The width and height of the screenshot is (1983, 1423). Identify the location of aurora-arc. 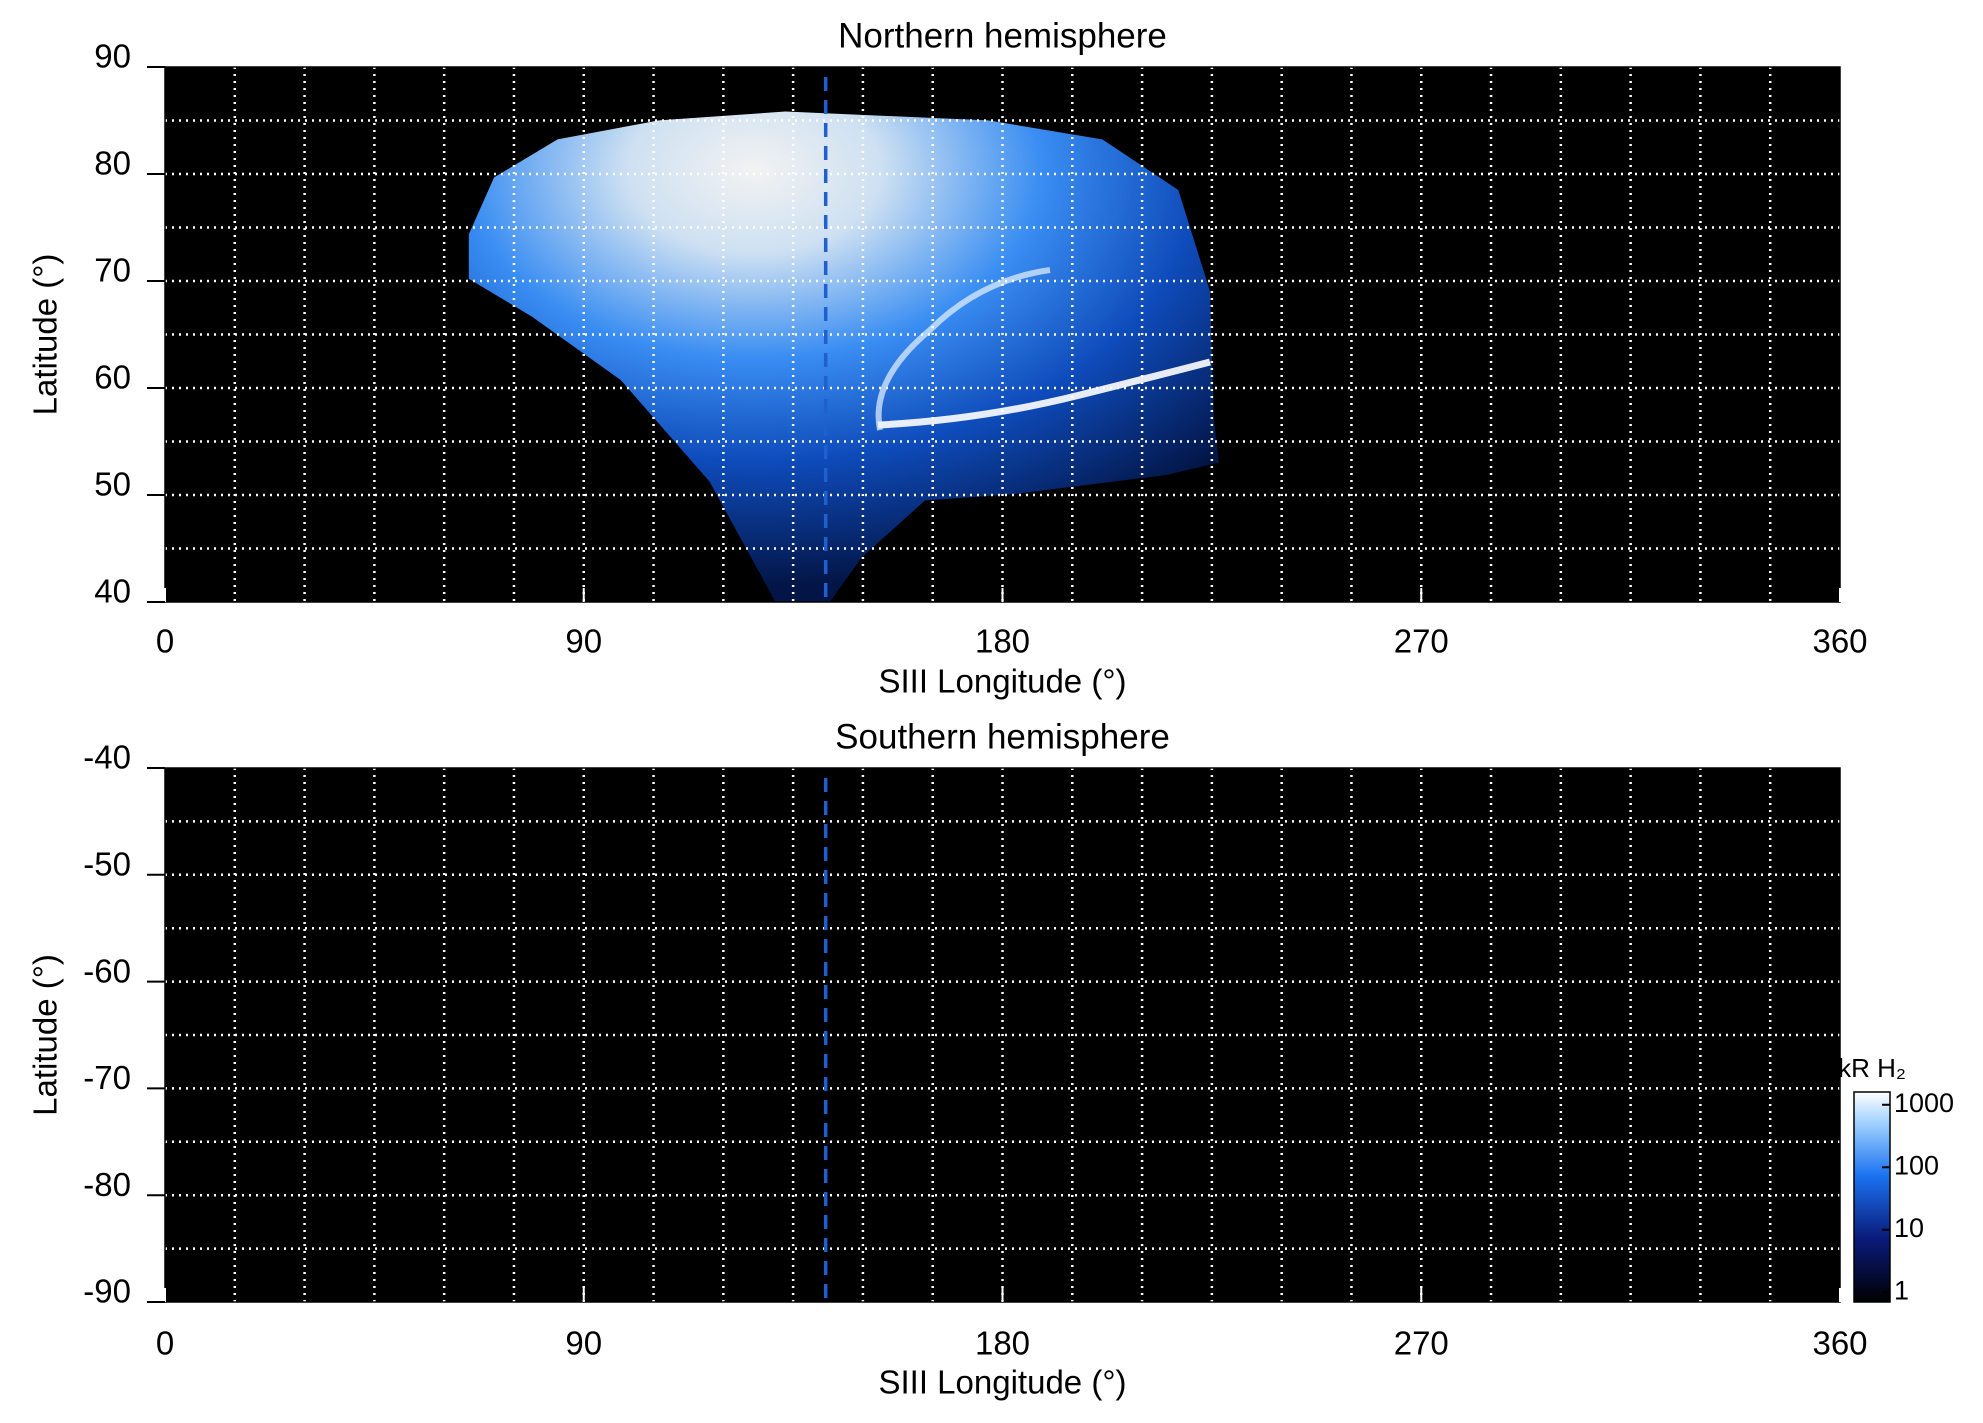
(963, 349).